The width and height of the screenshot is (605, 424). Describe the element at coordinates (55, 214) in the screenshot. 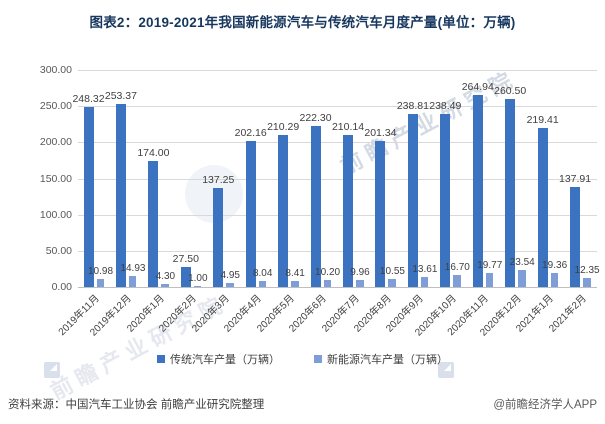

I see `y-axis-tick-label: 100.00` at that location.